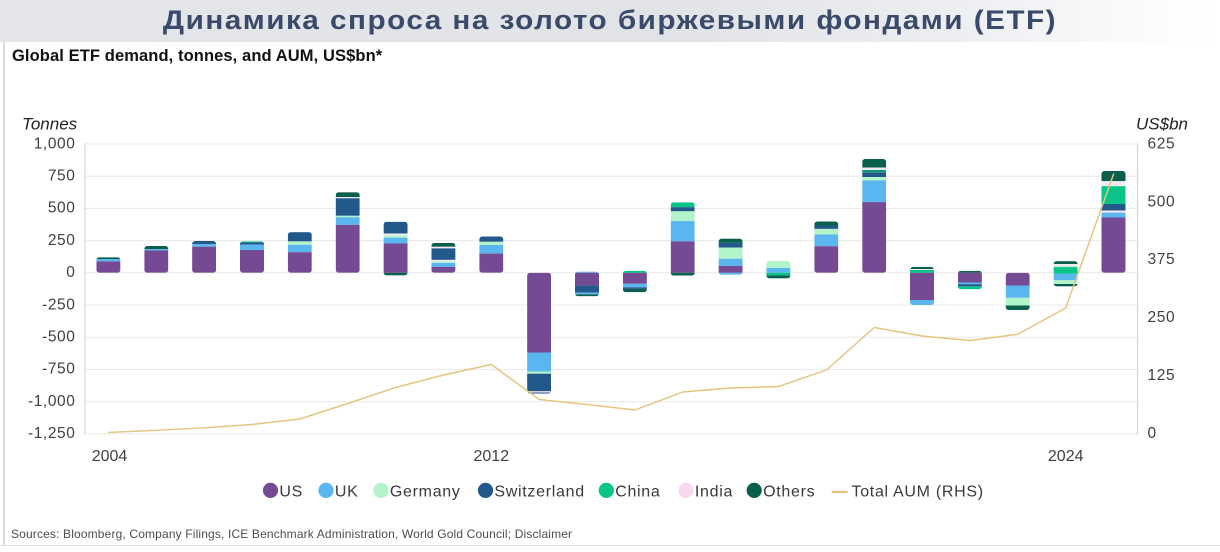 The image size is (1220, 552). What do you see at coordinates (55, 143) in the screenshot?
I see `svg-text: 1,000` at bounding box center [55, 143].